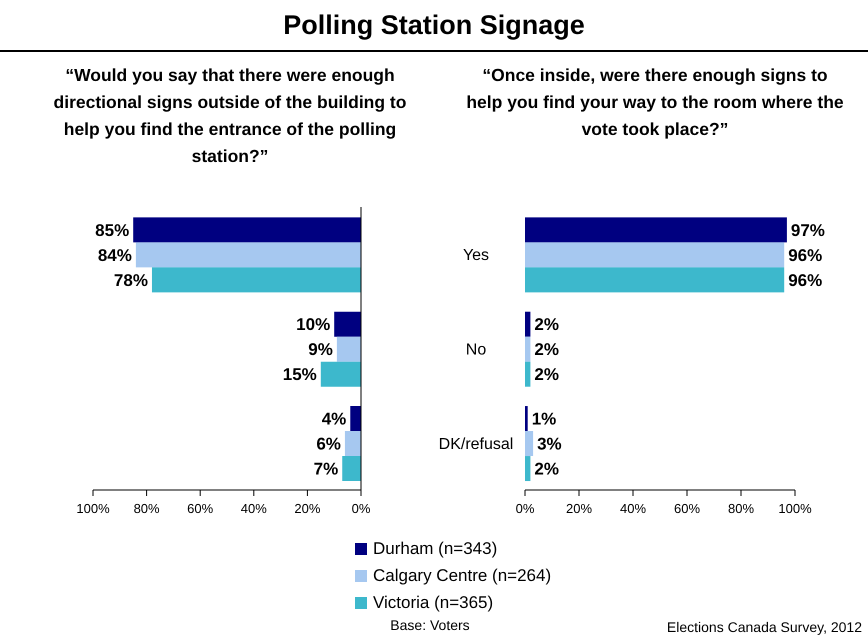 Image resolution: width=868 pixels, height=639 pixels. Describe the element at coordinates (326, 469) in the screenshot. I see `data-label: 7%` at that location.